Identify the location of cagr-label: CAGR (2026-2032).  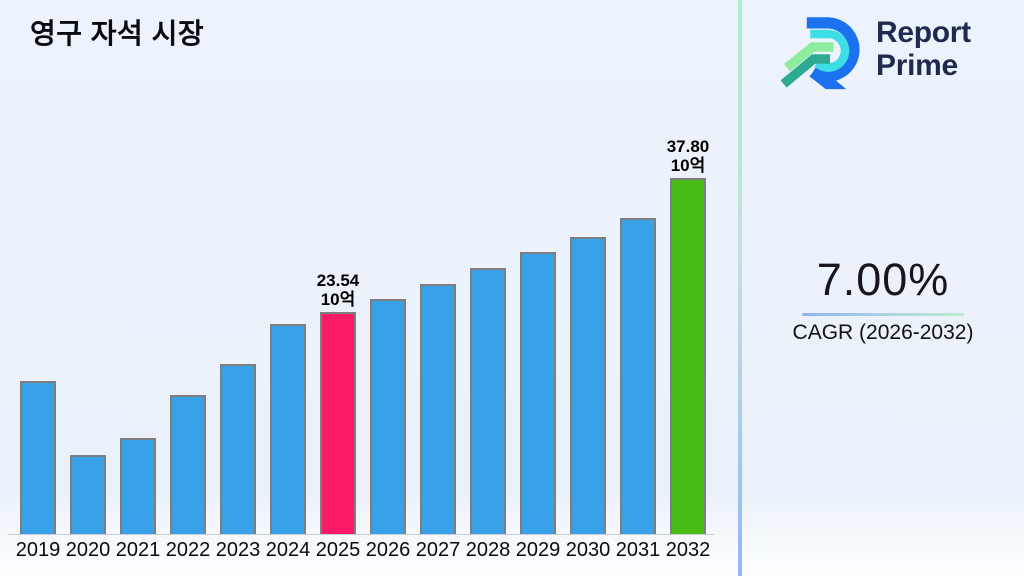
(883, 332).